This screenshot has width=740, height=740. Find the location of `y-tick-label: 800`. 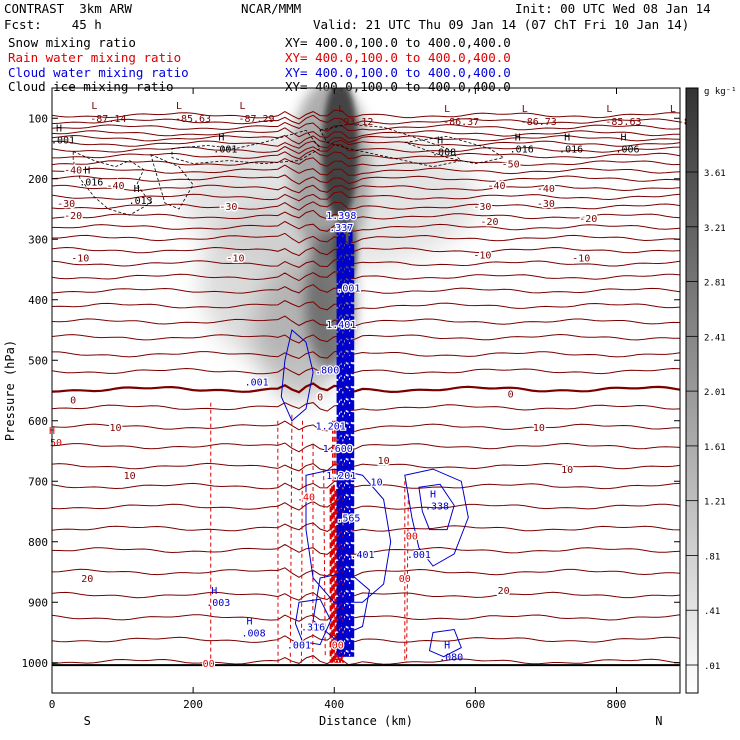

y-tick-label: 800 is located at coordinates (38, 542).